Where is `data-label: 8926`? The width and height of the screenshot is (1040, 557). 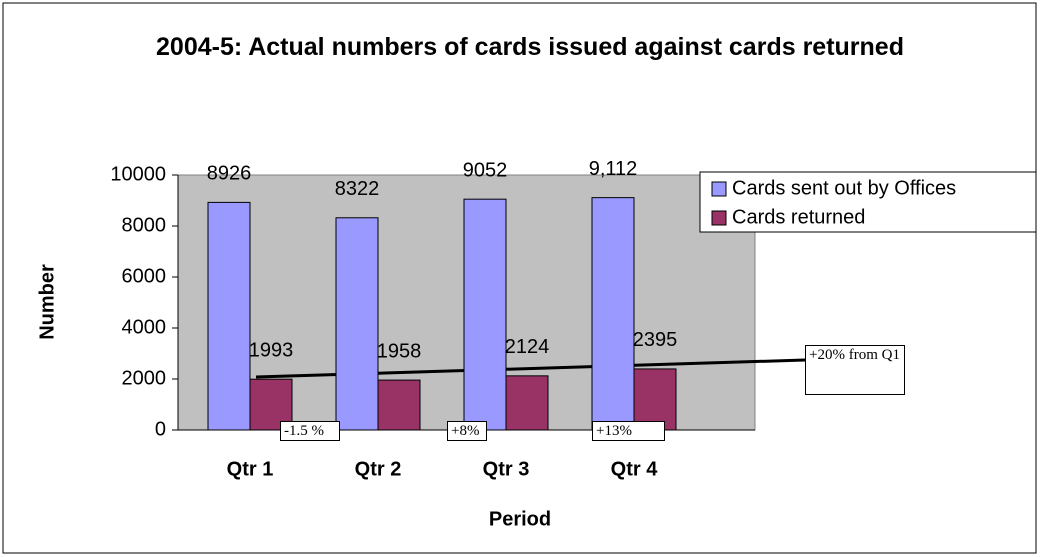
data-label: 8926 is located at coordinates (229, 174).